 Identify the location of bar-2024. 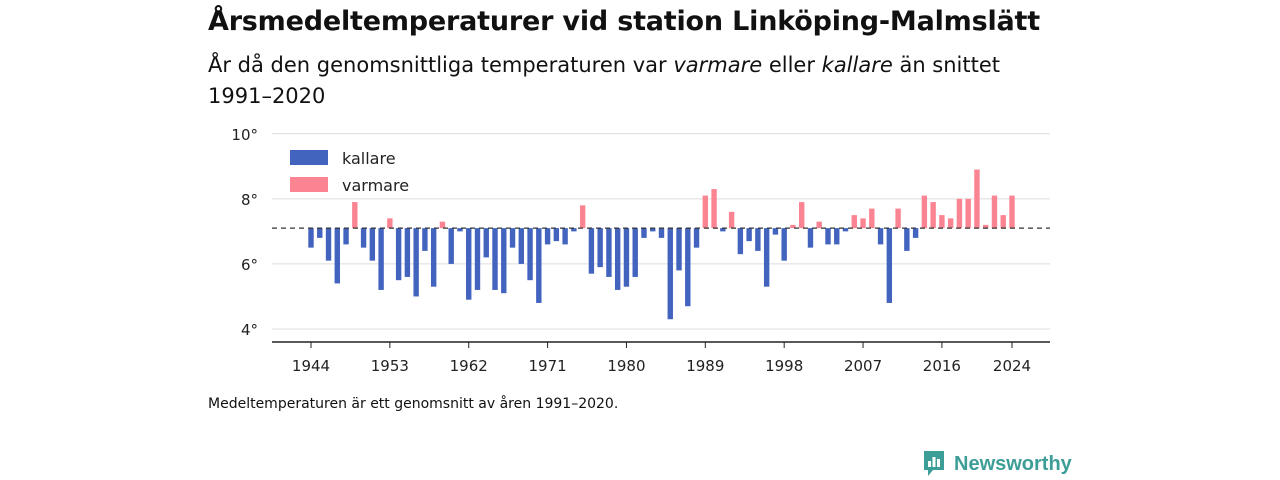
(1012, 212).